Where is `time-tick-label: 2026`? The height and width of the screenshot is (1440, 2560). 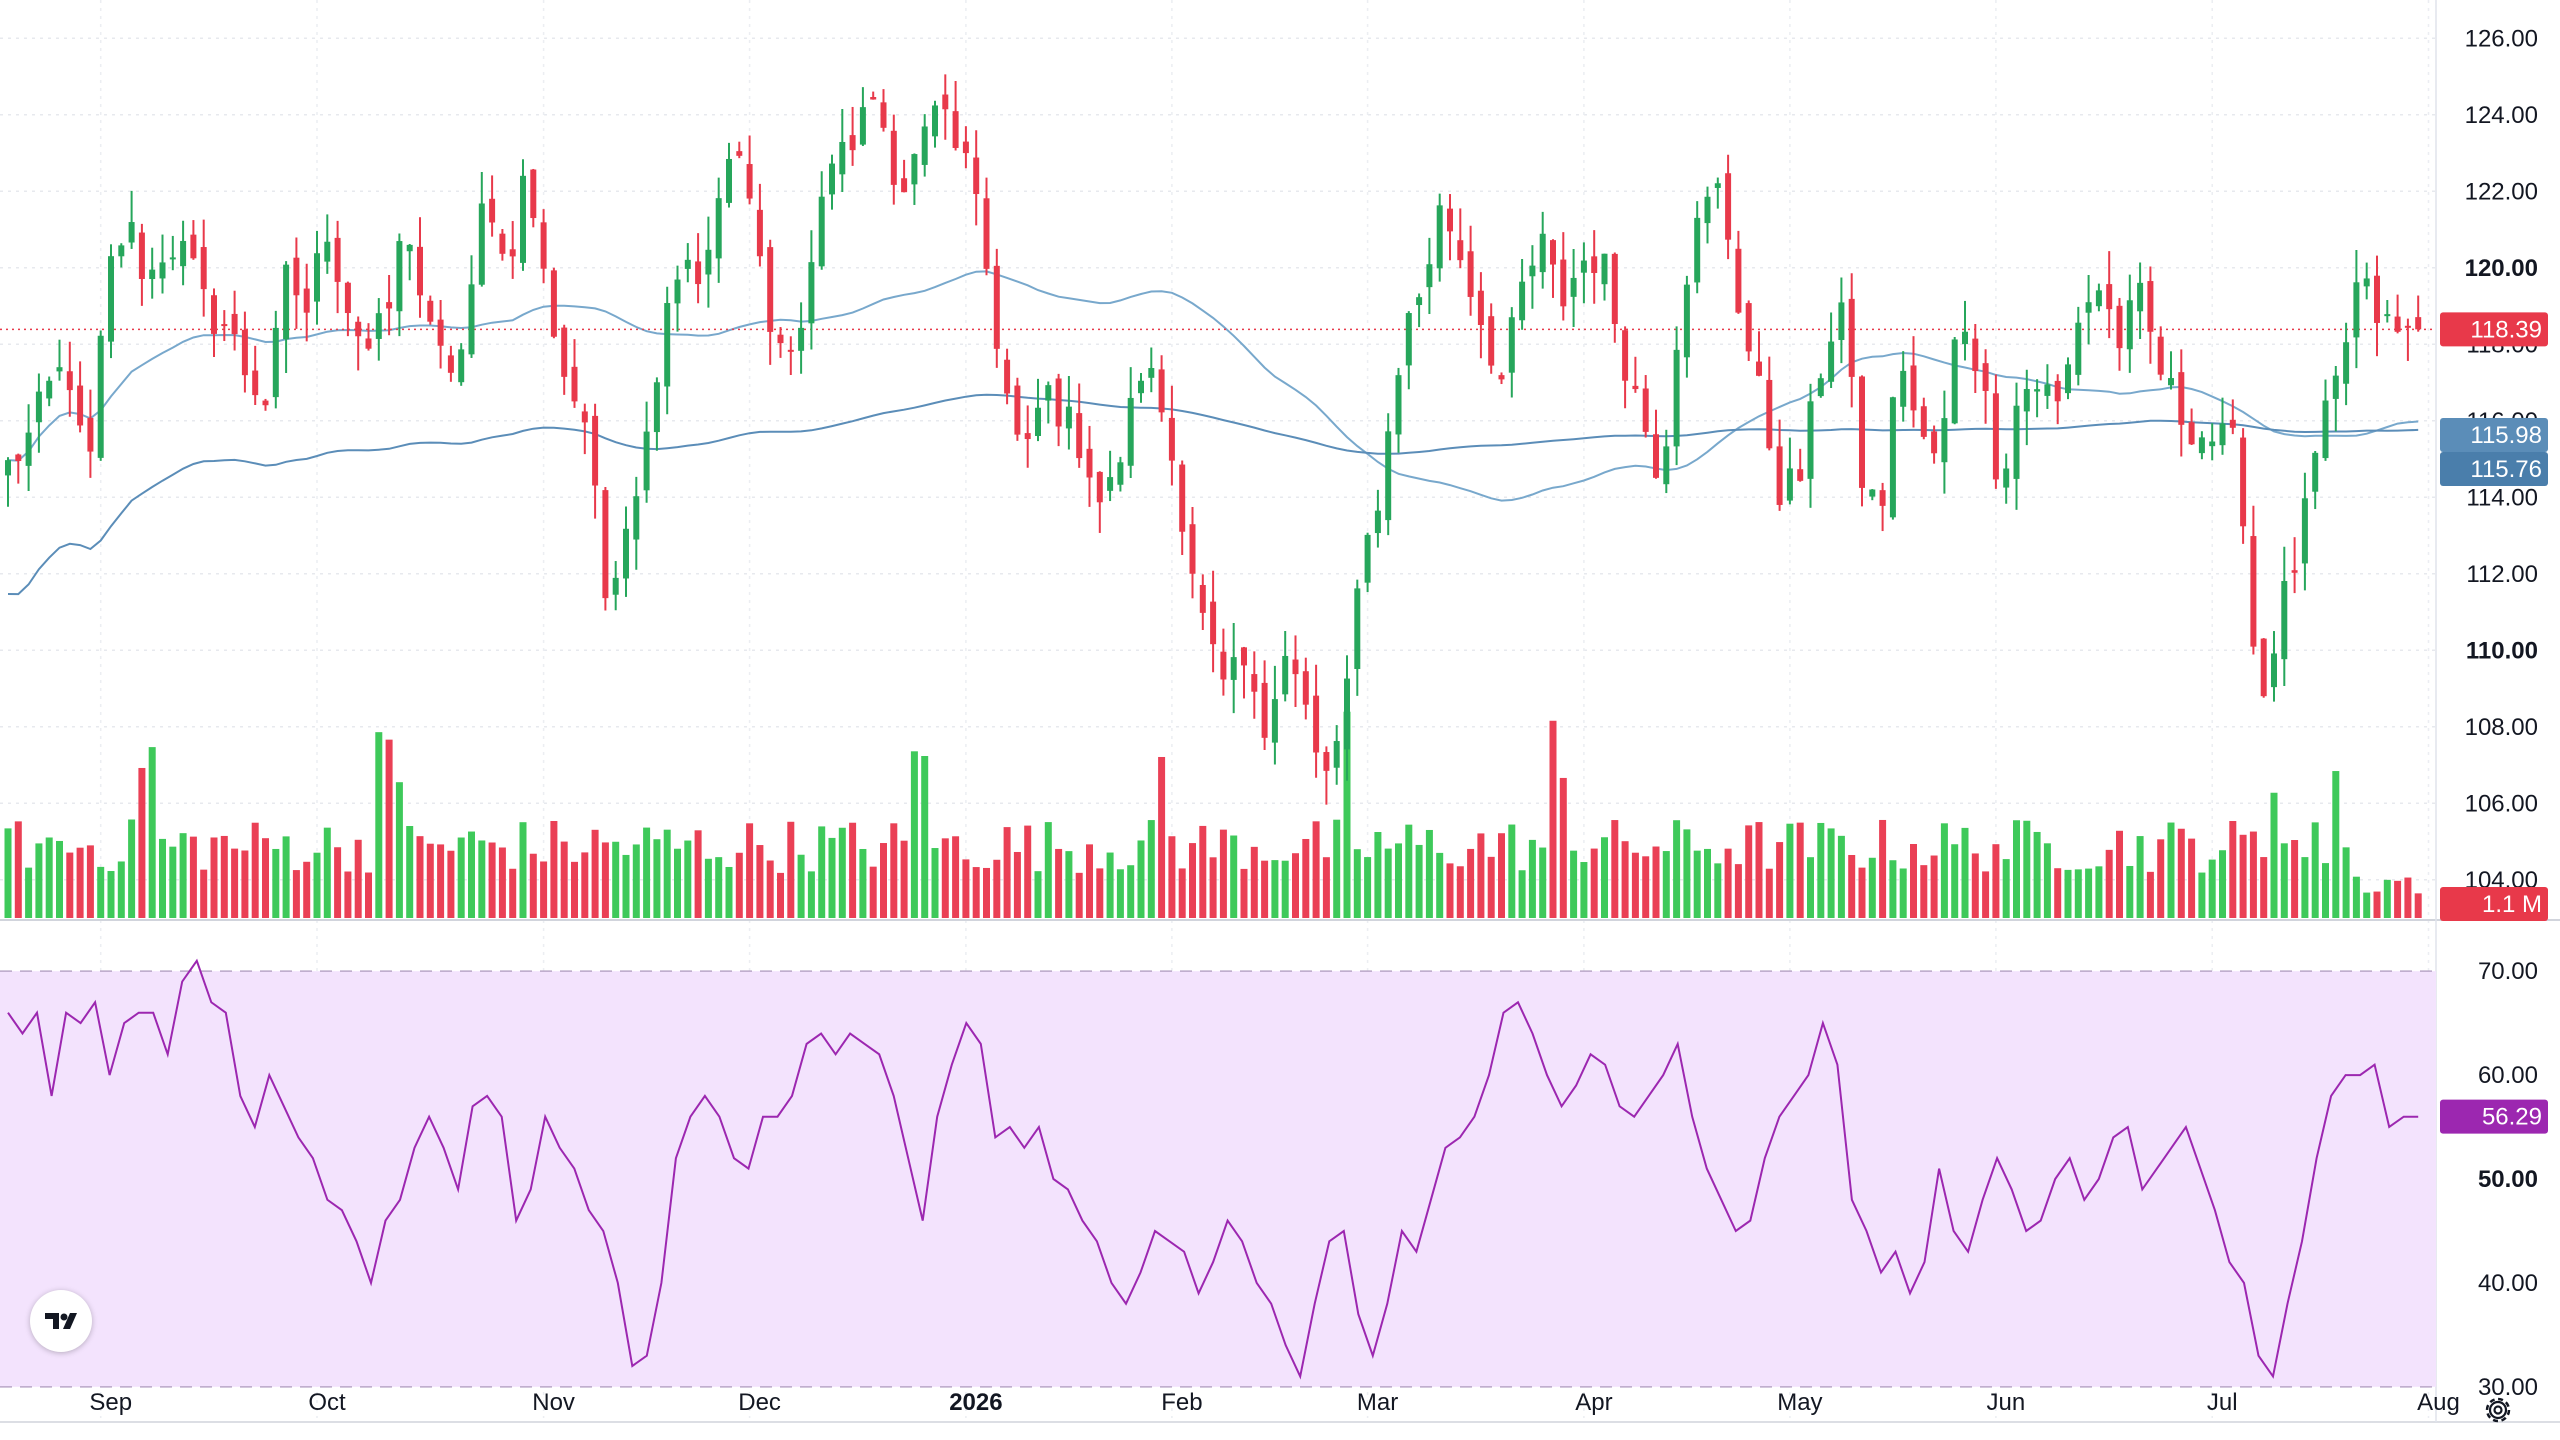
time-tick-label: 2026 is located at coordinates (975, 1402).